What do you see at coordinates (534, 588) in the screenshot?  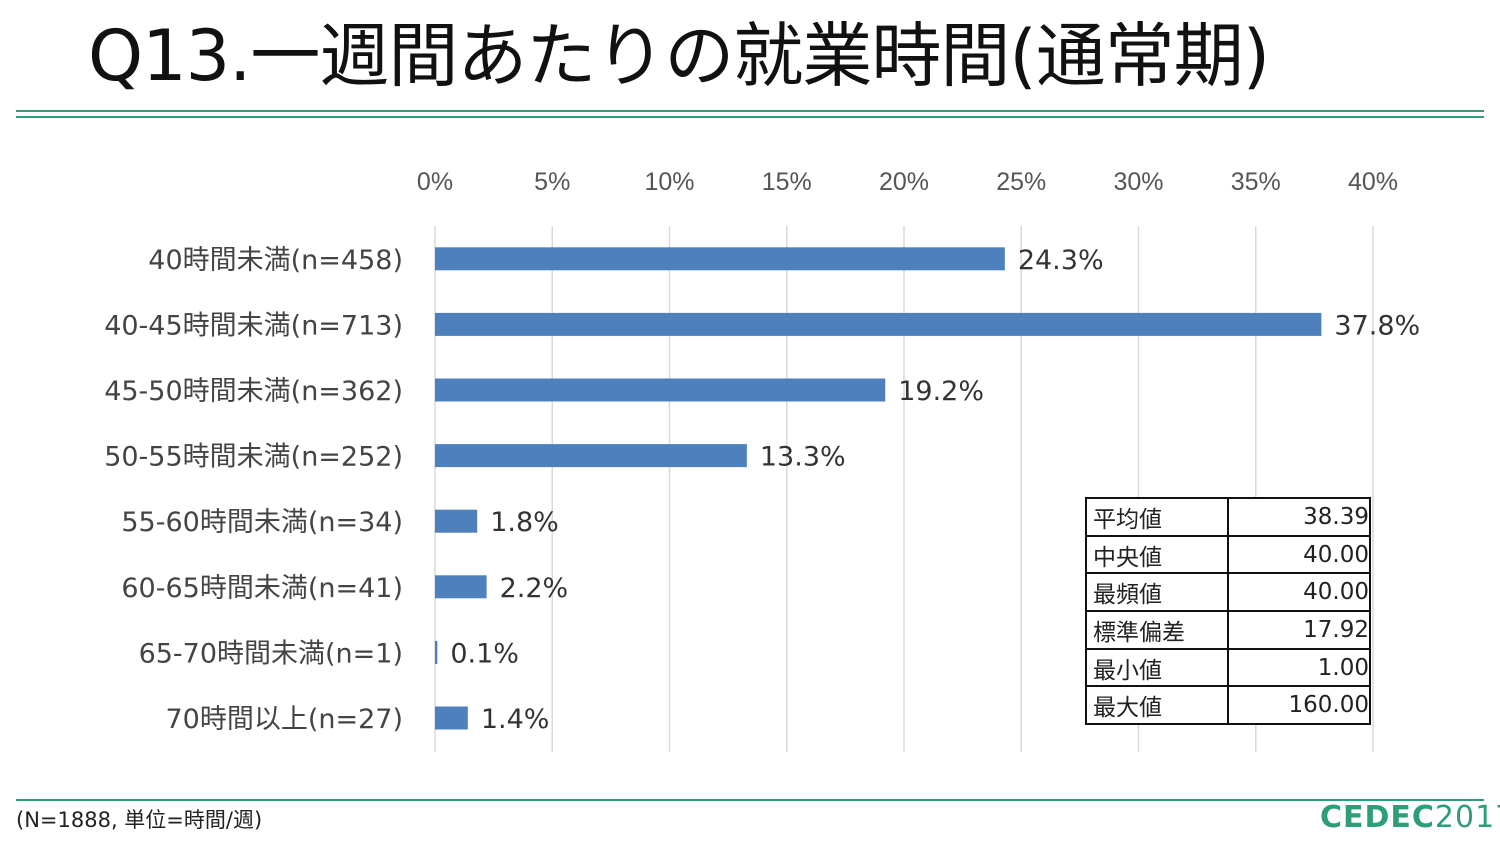 I see `data-label: 2.2%` at bounding box center [534, 588].